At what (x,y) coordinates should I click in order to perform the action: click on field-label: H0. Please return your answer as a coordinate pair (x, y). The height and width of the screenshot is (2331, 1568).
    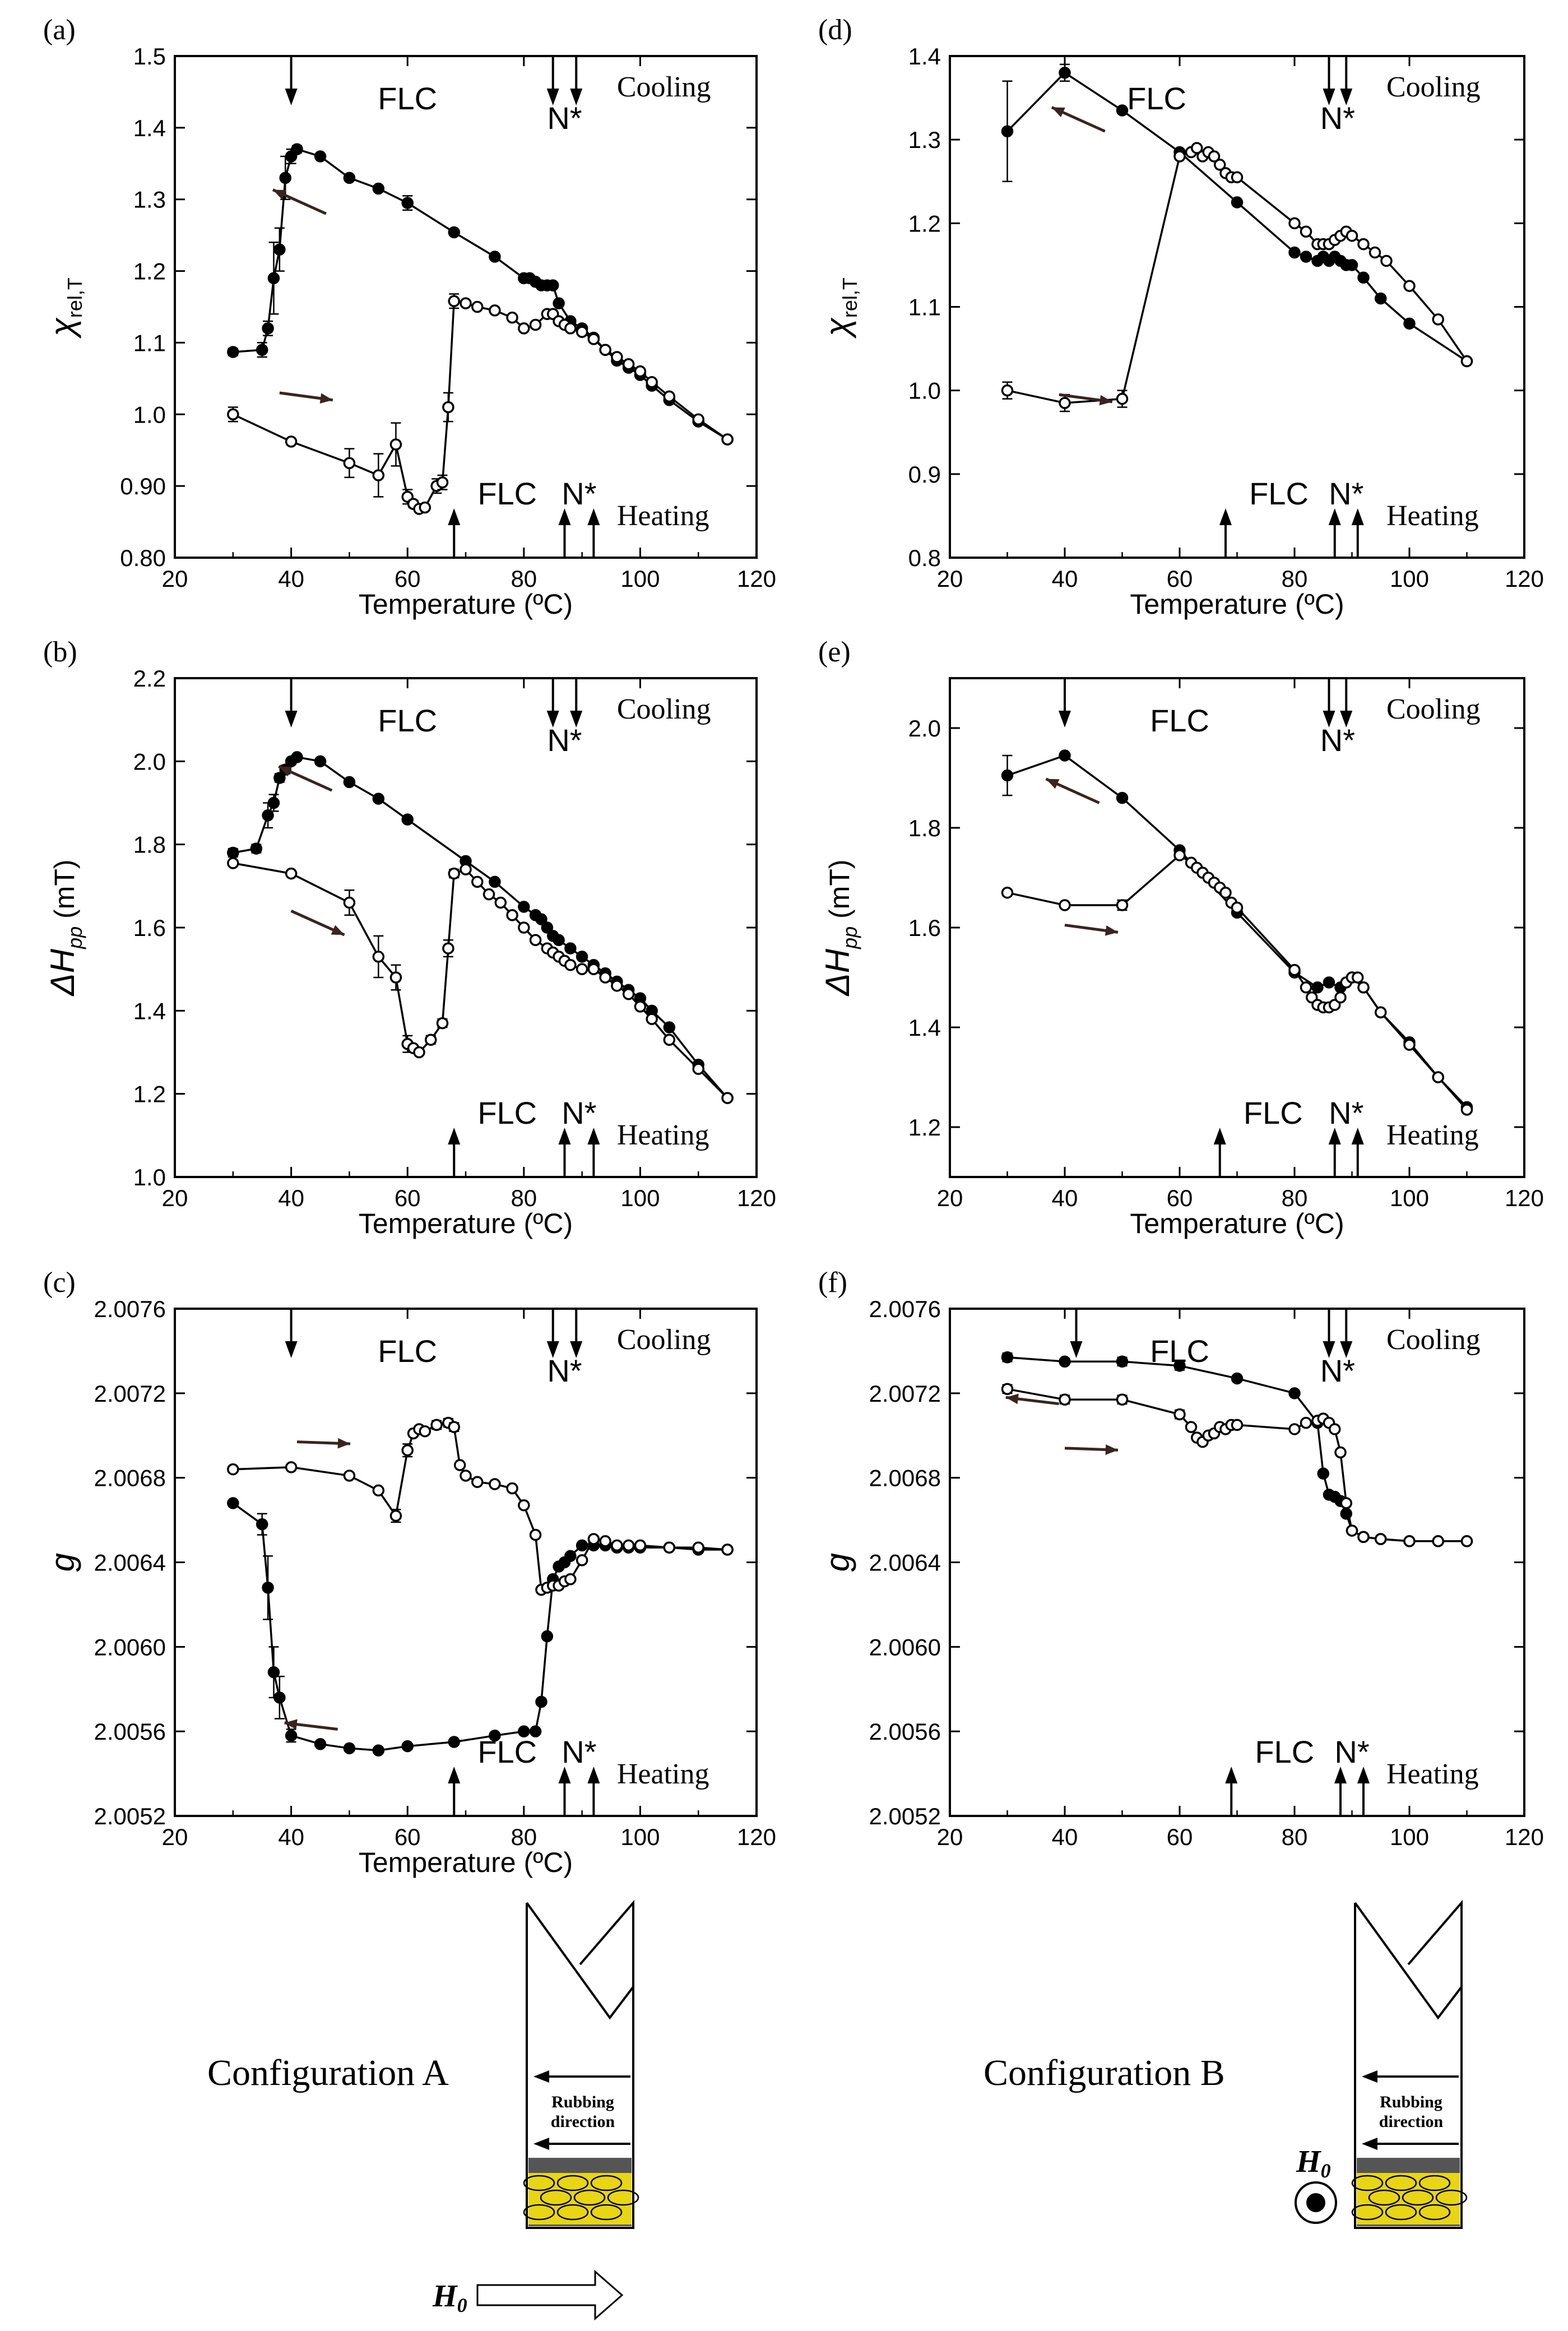
    Looking at the image, I should click on (449, 2297).